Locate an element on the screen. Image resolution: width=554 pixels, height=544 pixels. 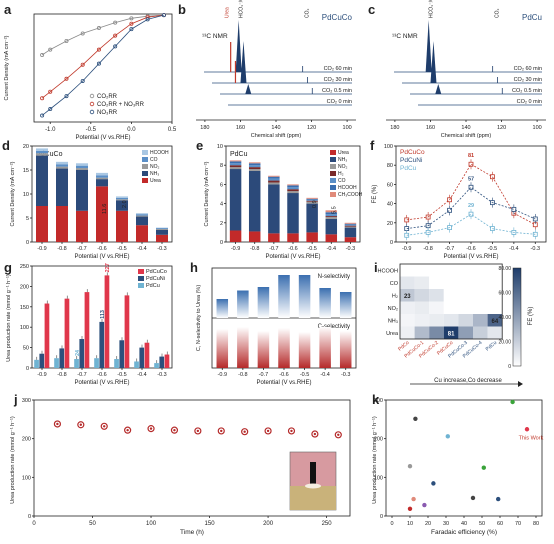
panel-c-peak is located at coordinates (438, 89).